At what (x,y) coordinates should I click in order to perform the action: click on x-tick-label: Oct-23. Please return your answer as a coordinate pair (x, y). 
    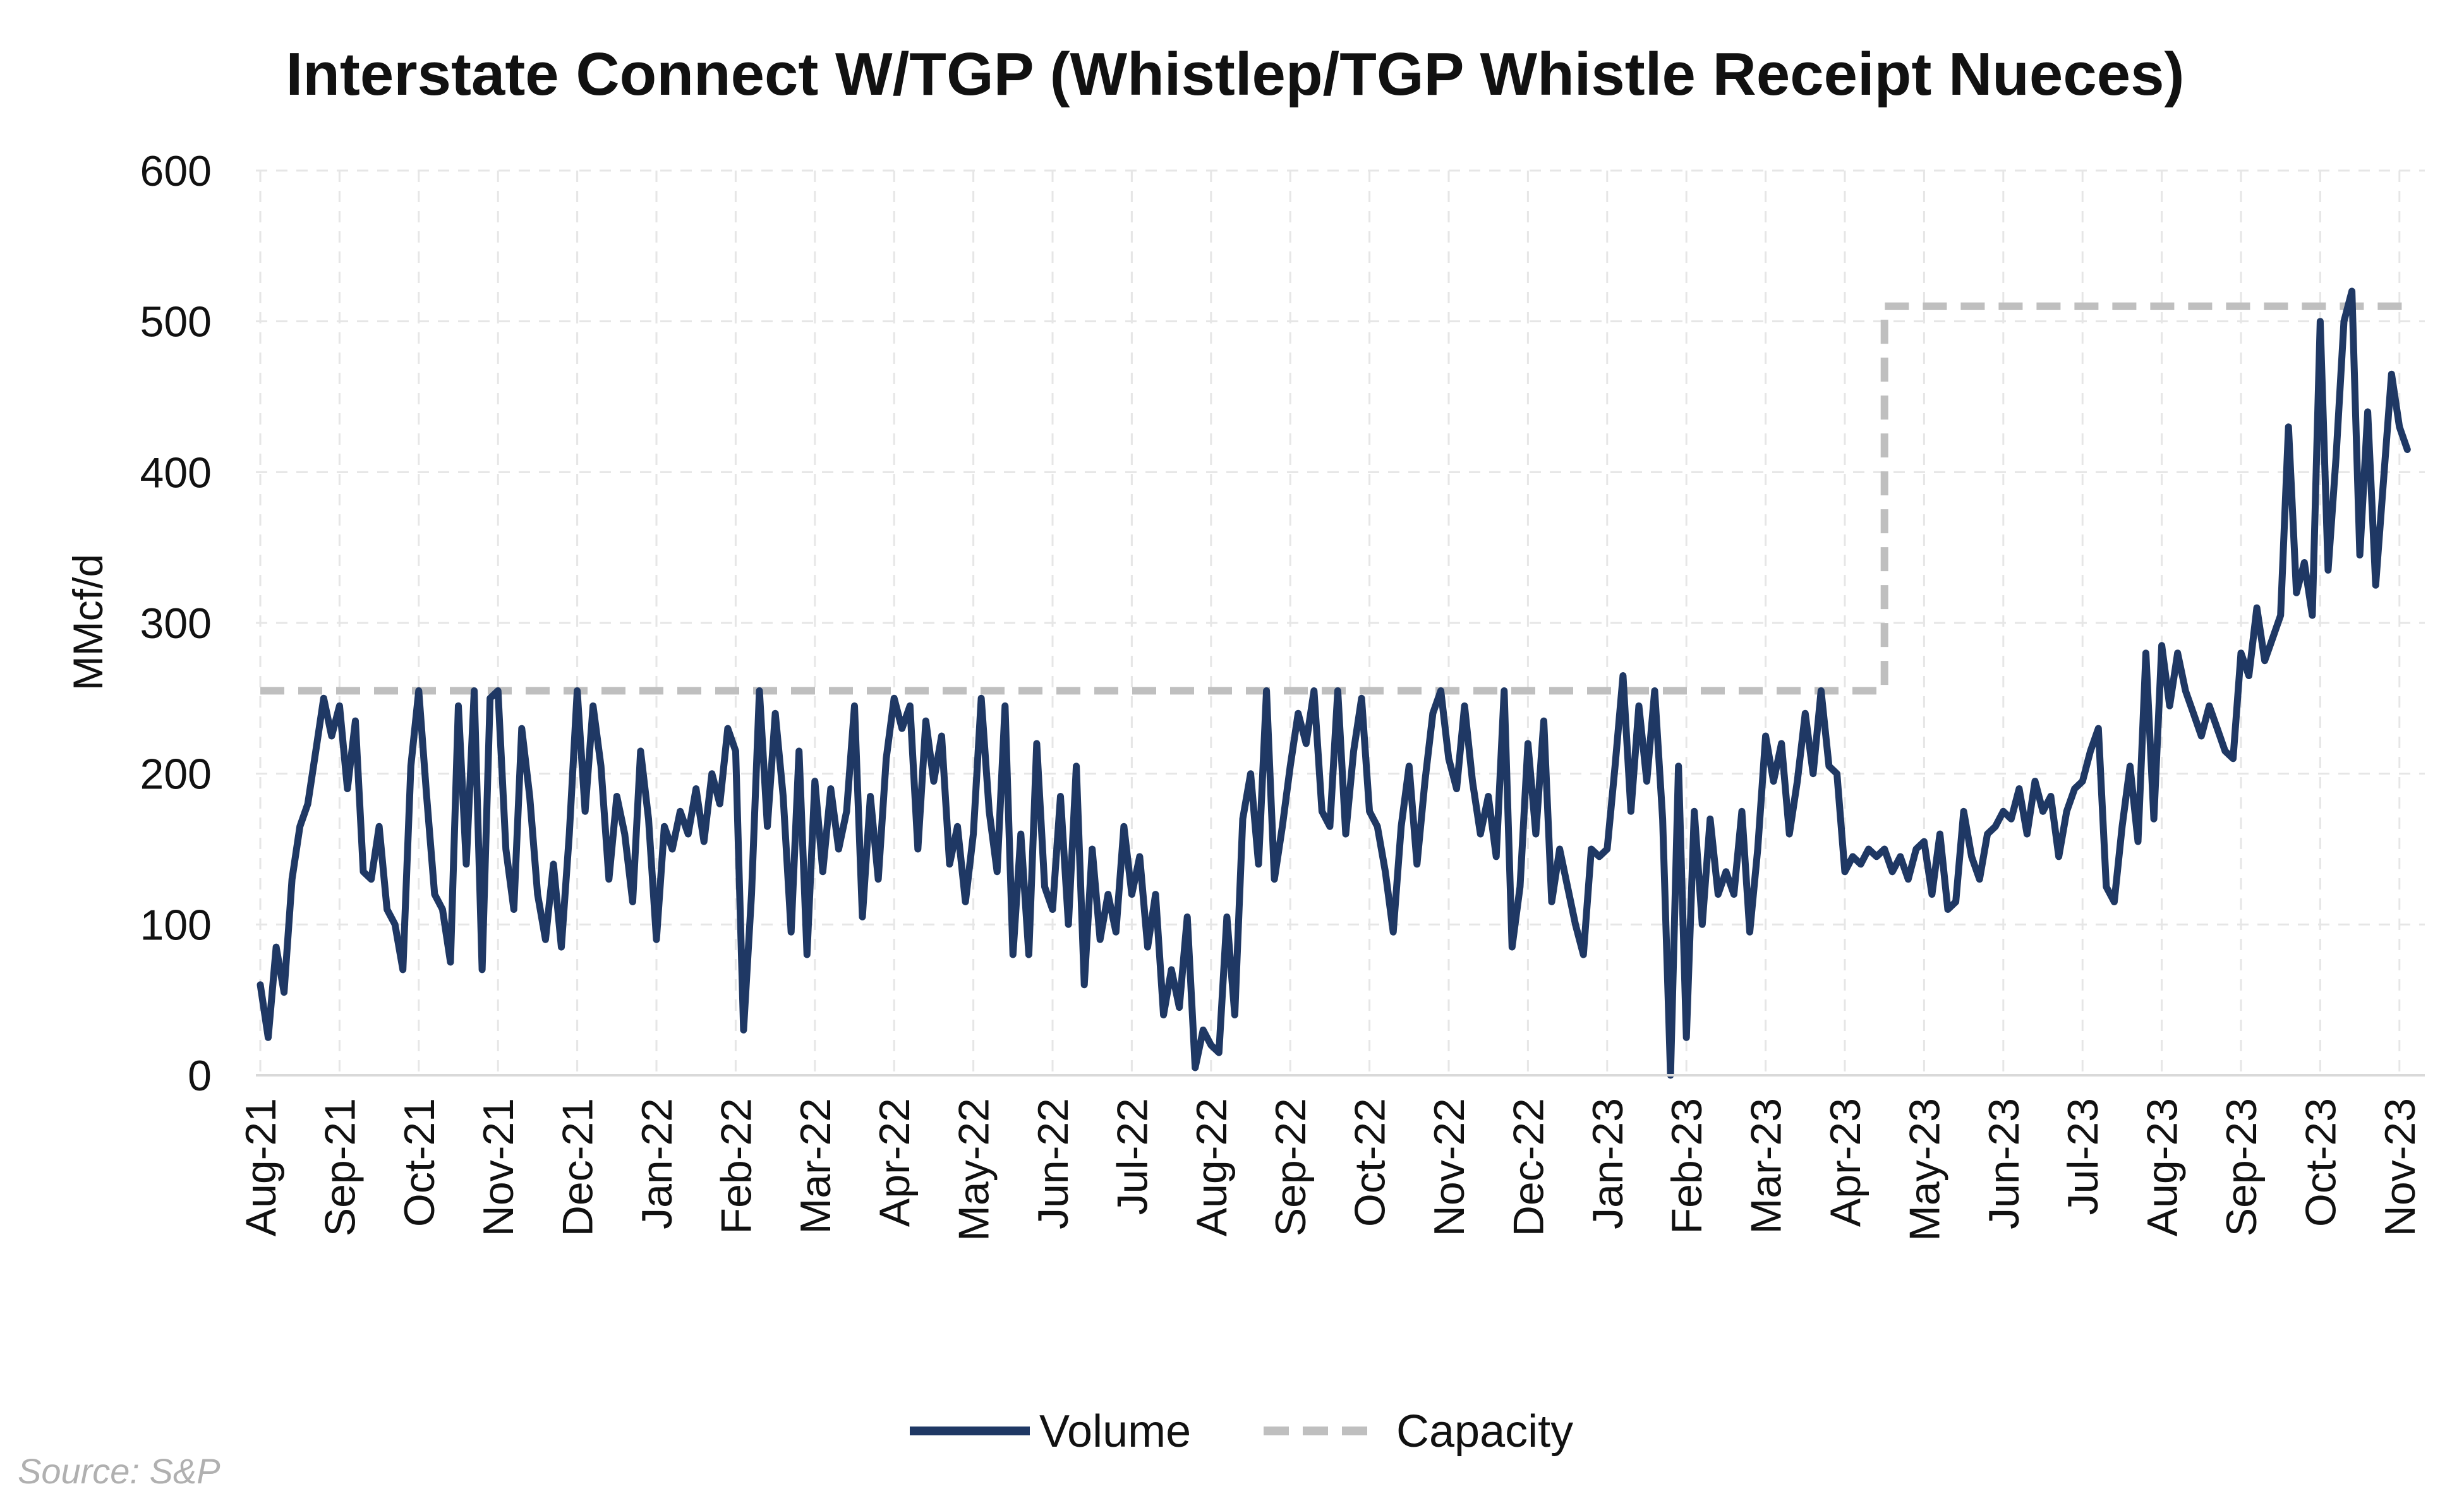
    Looking at the image, I should click on (2321, 1163).